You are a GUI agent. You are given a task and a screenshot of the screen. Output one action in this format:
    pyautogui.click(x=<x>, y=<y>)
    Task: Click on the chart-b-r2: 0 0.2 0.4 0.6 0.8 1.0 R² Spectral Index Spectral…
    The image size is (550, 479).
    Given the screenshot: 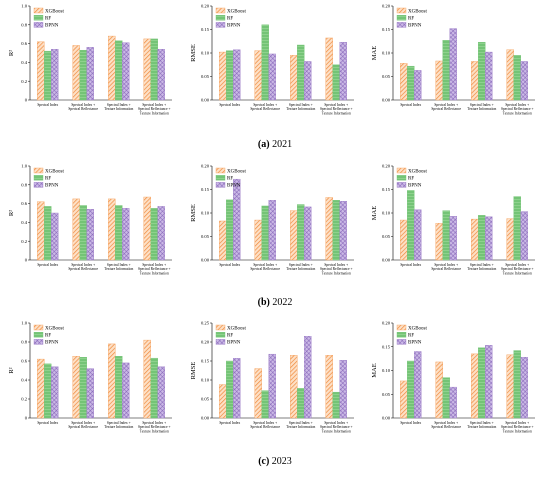 What is the action you would take?
    pyautogui.click(x=90, y=219)
    